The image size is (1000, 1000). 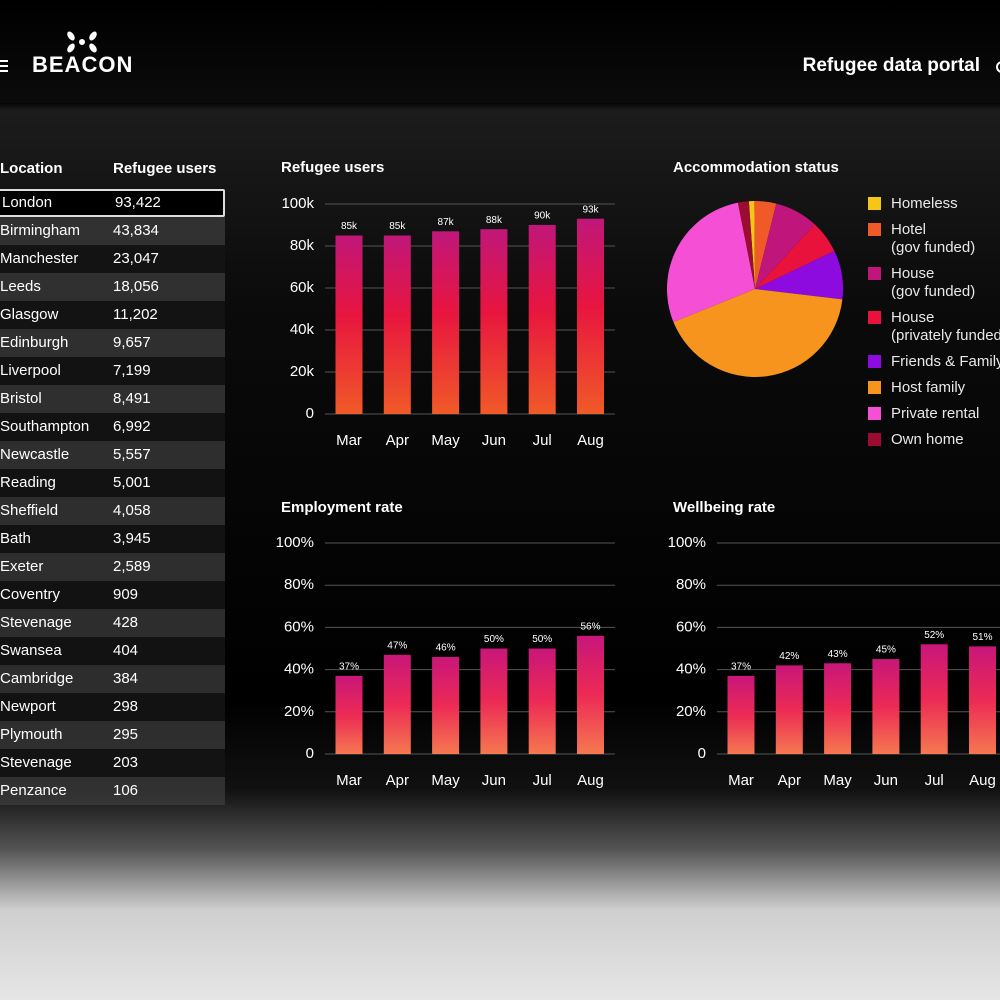 What do you see at coordinates (126, 594) in the screenshot?
I see `users-cell: 909` at bounding box center [126, 594].